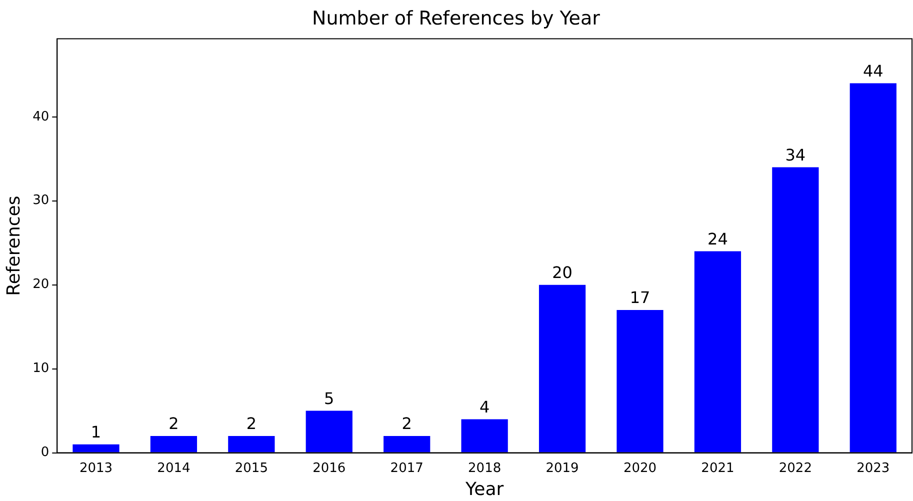 The height and width of the screenshot is (501, 913). What do you see at coordinates (640, 298) in the screenshot?
I see `data-label: 17` at bounding box center [640, 298].